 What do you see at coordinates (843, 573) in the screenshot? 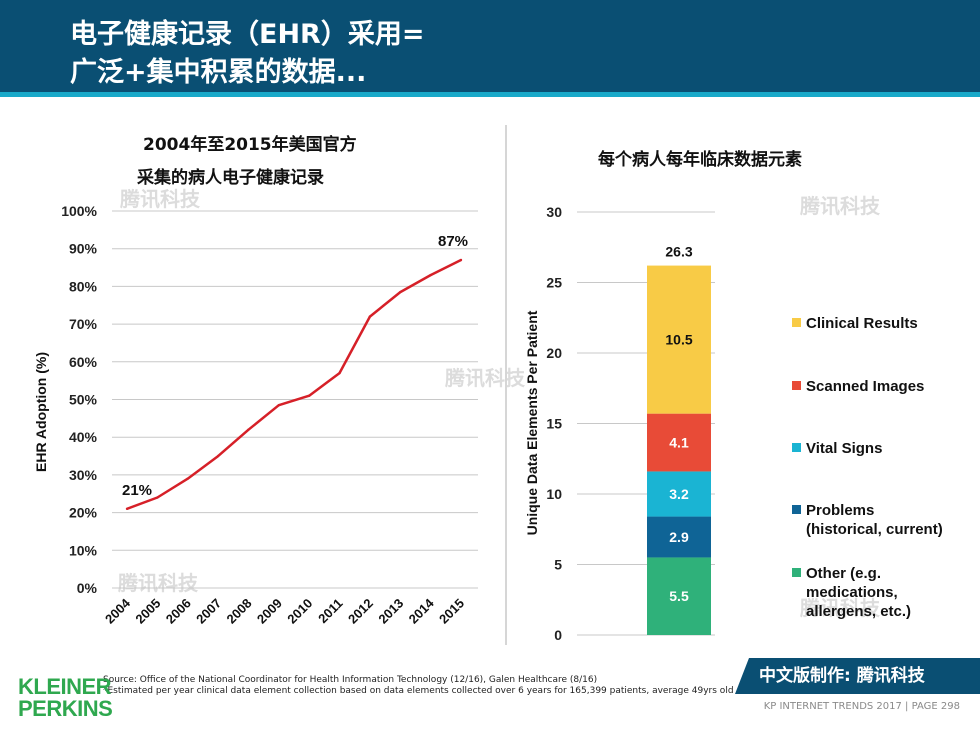
I see `legend-label: Other (e.g.` at bounding box center [843, 573].